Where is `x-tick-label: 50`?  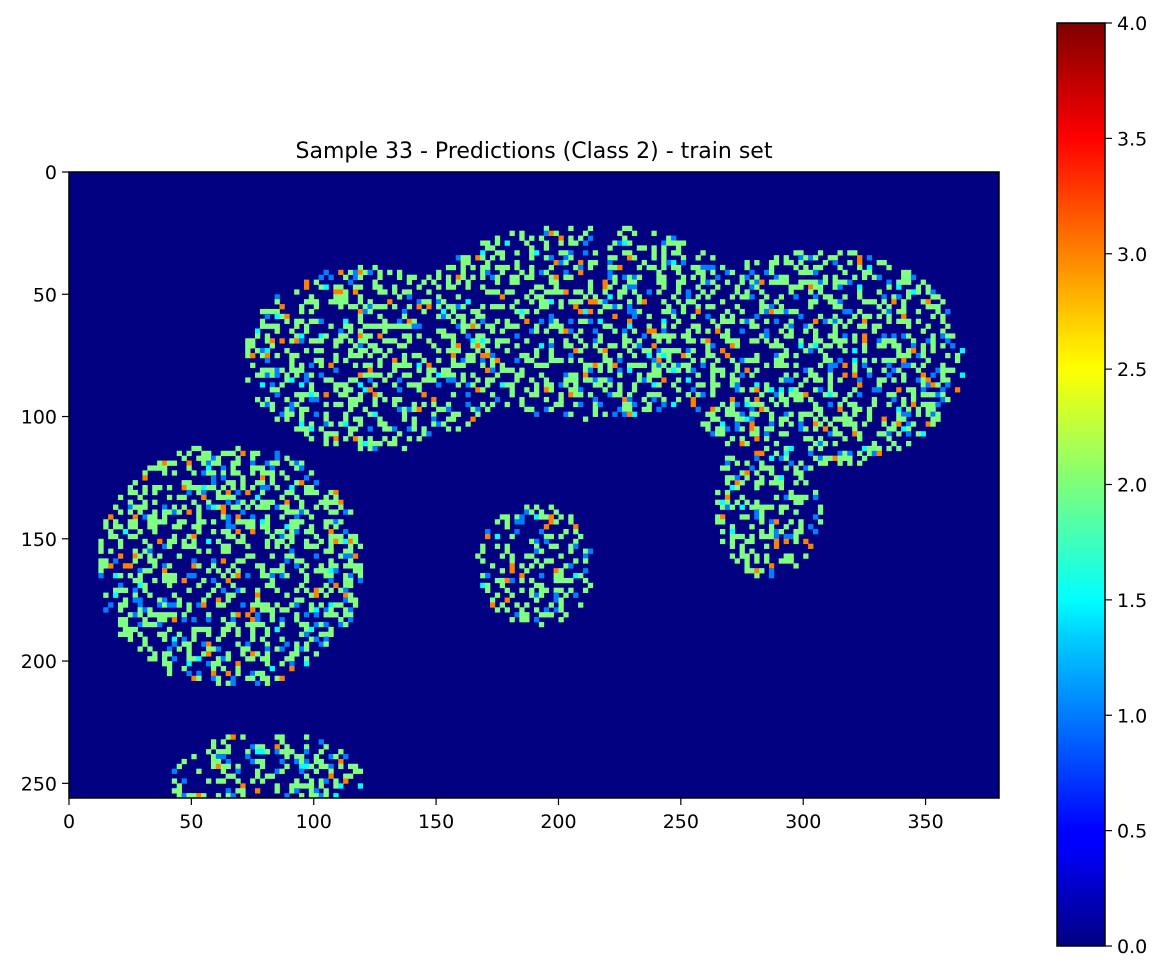 x-tick-label: 50 is located at coordinates (191, 822).